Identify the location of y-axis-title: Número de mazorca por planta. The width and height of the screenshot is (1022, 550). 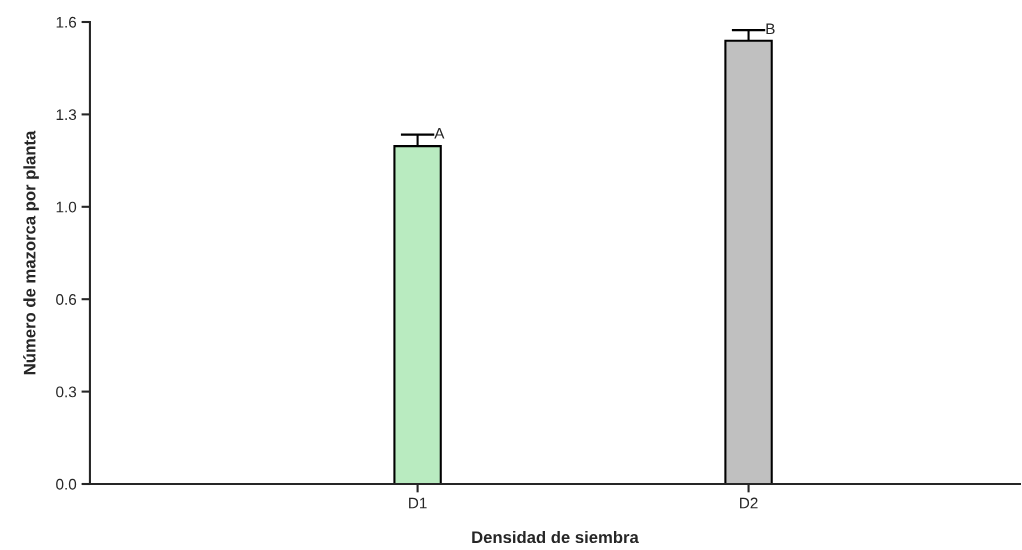
(31, 252).